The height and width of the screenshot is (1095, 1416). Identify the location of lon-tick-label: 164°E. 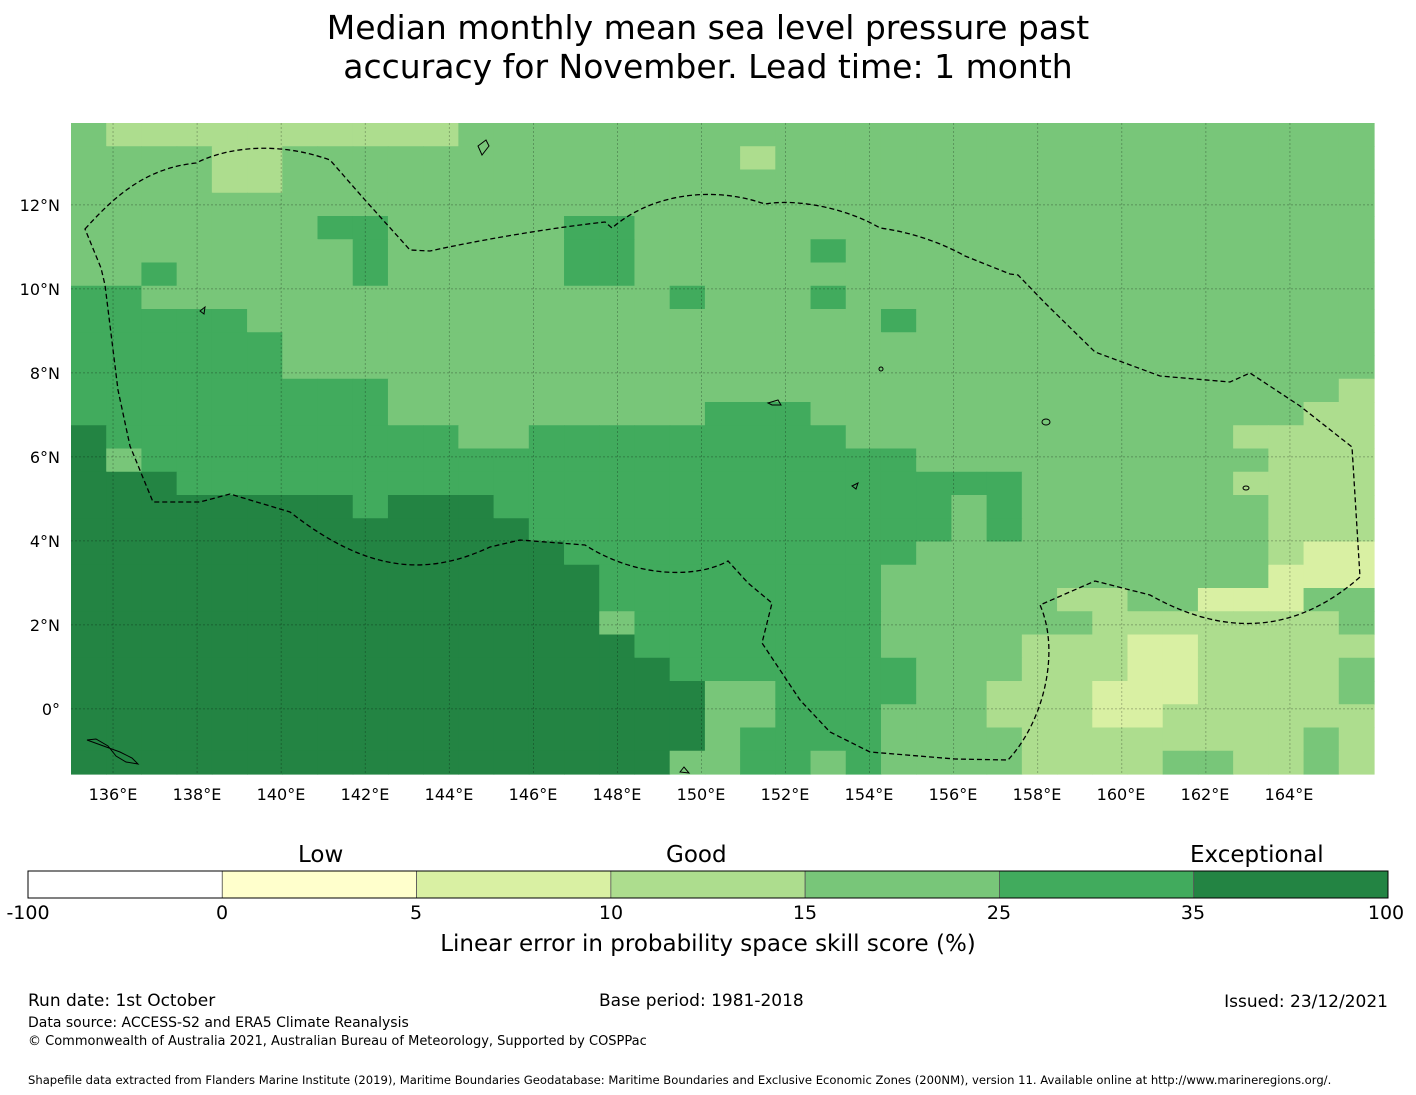
(1289, 794).